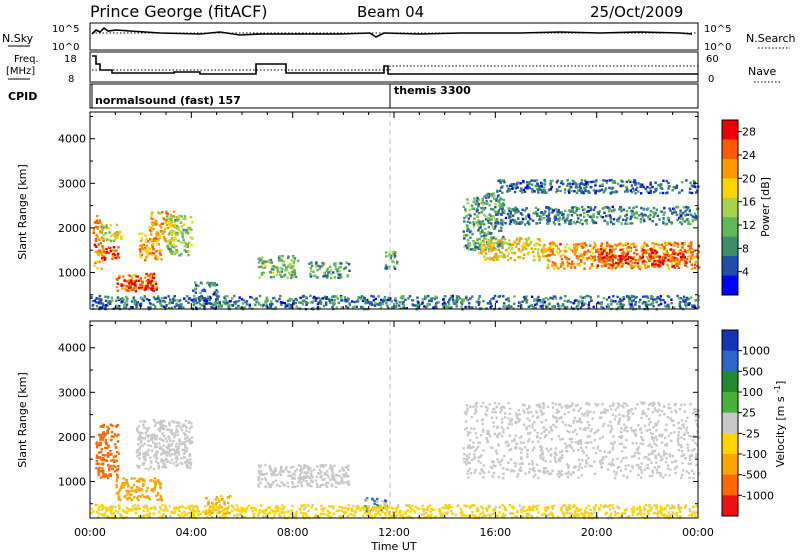 This screenshot has height=554, width=800. What do you see at coordinates (745, 248) in the screenshot?
I see `power-colorbar-tick-label: 8` at bounding box center [745, 248].